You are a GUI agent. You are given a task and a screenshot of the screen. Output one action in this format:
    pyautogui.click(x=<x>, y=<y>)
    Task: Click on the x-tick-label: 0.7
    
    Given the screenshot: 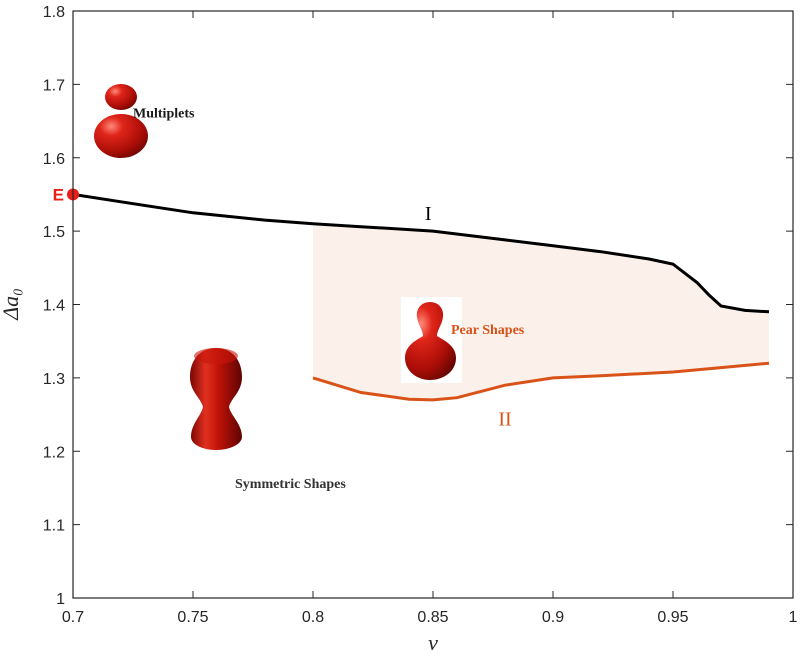 What is the action you would take?
    pyautogui.click(x=73, y=617)
    